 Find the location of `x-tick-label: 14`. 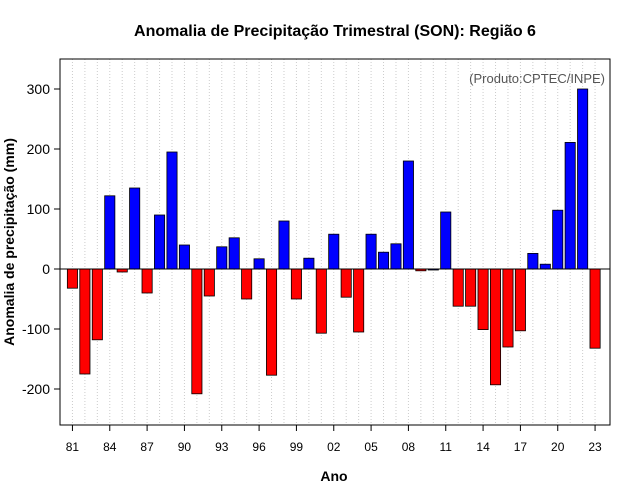

x-tick-label: 14 is located at coordinates (483, 447).